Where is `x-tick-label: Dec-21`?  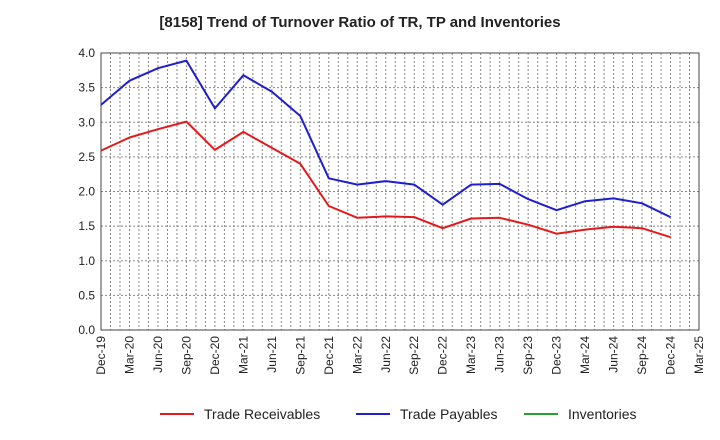 x-tick-label: Dec-21 is located at coordinates (329, 355).